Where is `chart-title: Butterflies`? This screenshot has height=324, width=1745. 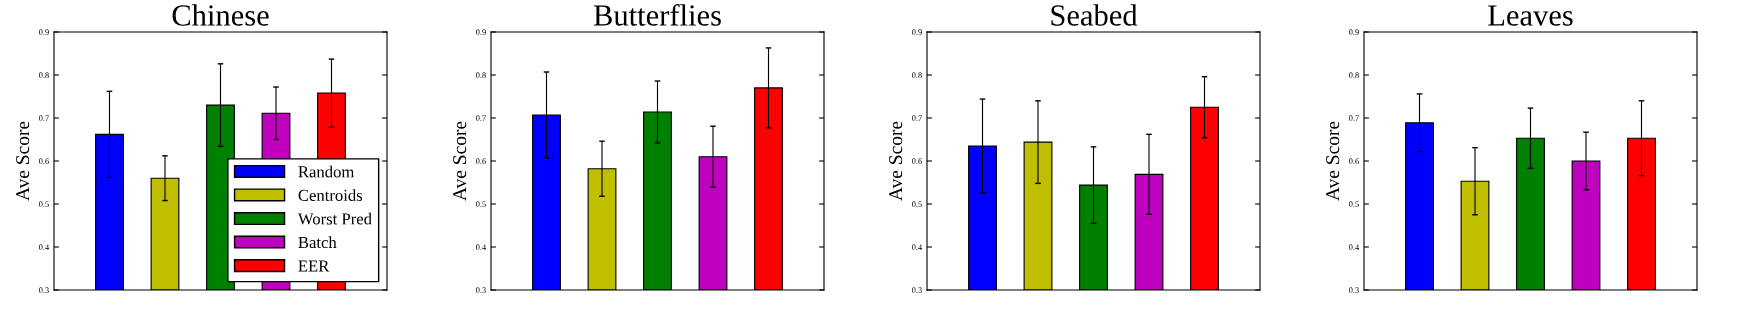
chart-title: Butterflies is located at coordinates (657, 14).